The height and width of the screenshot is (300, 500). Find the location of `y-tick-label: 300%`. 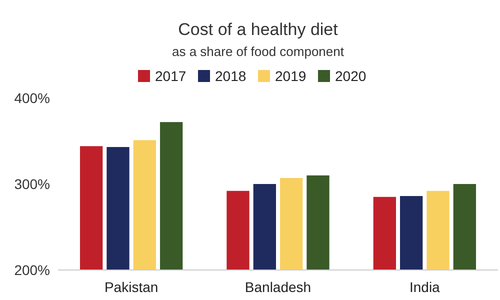

y-tick-label: 300% is located at coordinates (32, 184).